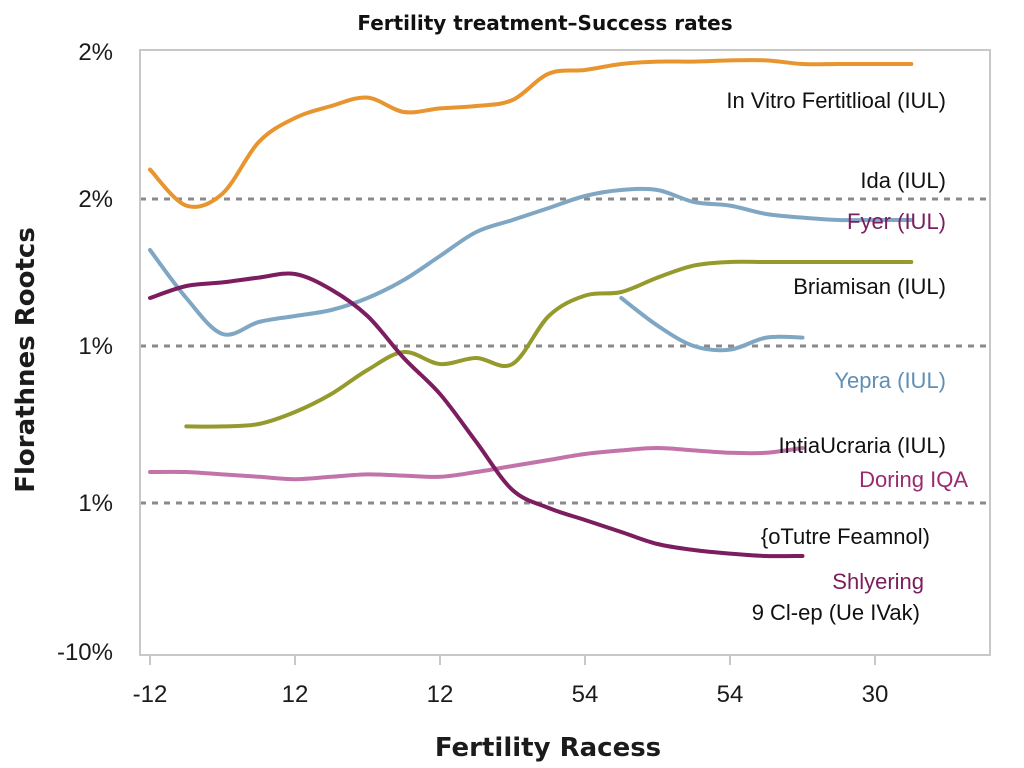 This screenshot has height=768, width=1024. I want to click on series-line-doring-iqa, so click(476, 464).